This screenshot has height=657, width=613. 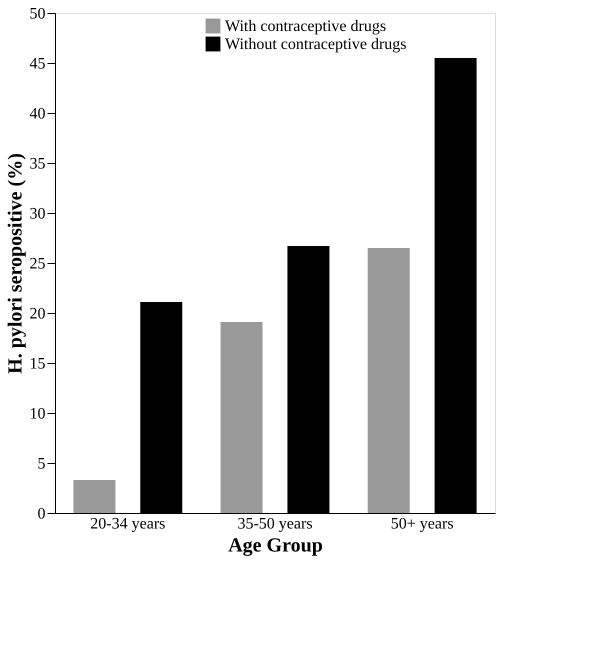 What do you see at coordinates (15, 263) in the screenshot?
I see `y-axis-title: H. pylori seropositive (%)` at bounding box center [15, 263].